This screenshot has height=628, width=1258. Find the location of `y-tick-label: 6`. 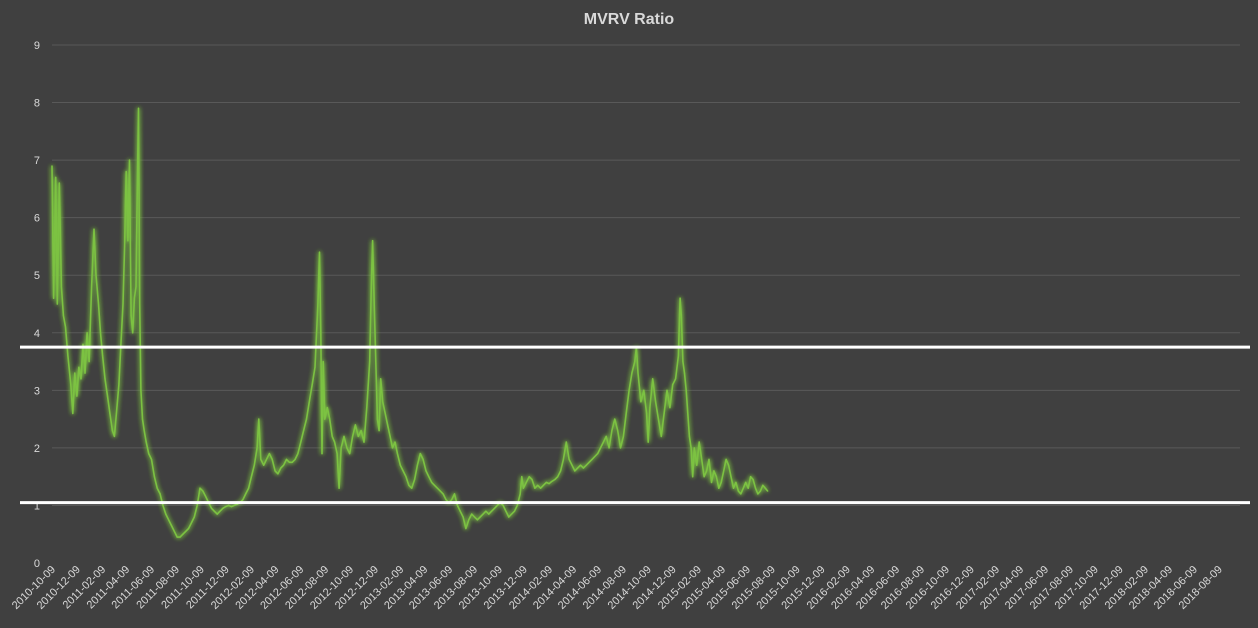

y-tick-label: 6 is located at coordinates (37, 219).